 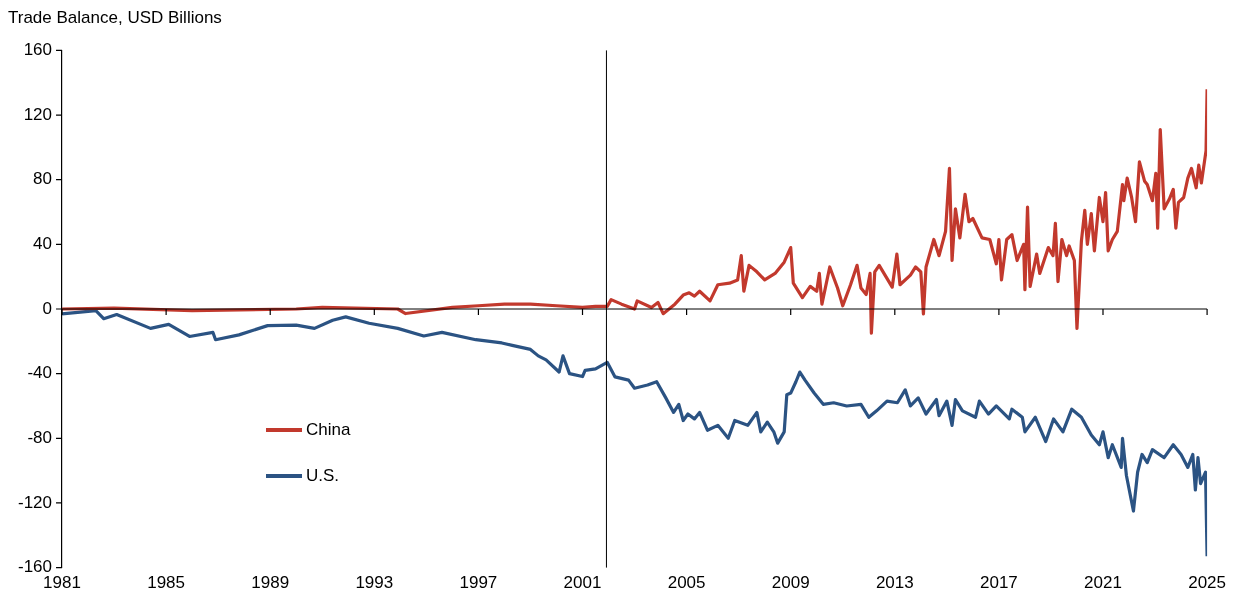 What do you see at coordinates (790, 583) in the screenshot?
I see `x-tick-label: 2009` at bounding box center [790, 583].